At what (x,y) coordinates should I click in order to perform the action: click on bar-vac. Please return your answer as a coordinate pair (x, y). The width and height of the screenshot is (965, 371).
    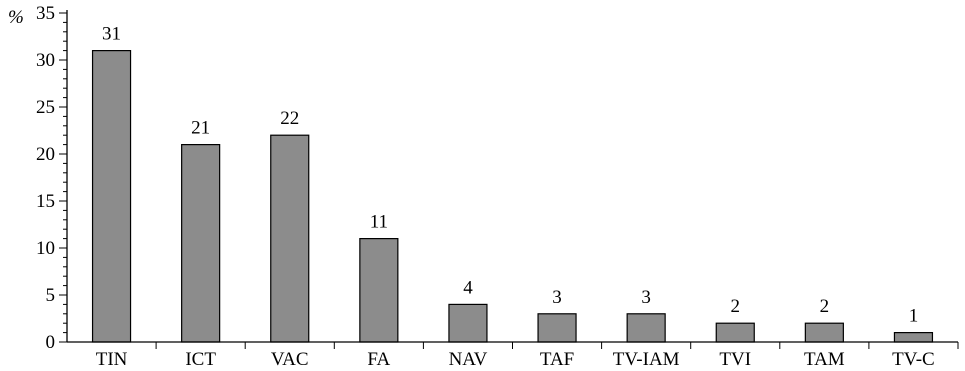
    Looking at the image, I should click on (290, 238).